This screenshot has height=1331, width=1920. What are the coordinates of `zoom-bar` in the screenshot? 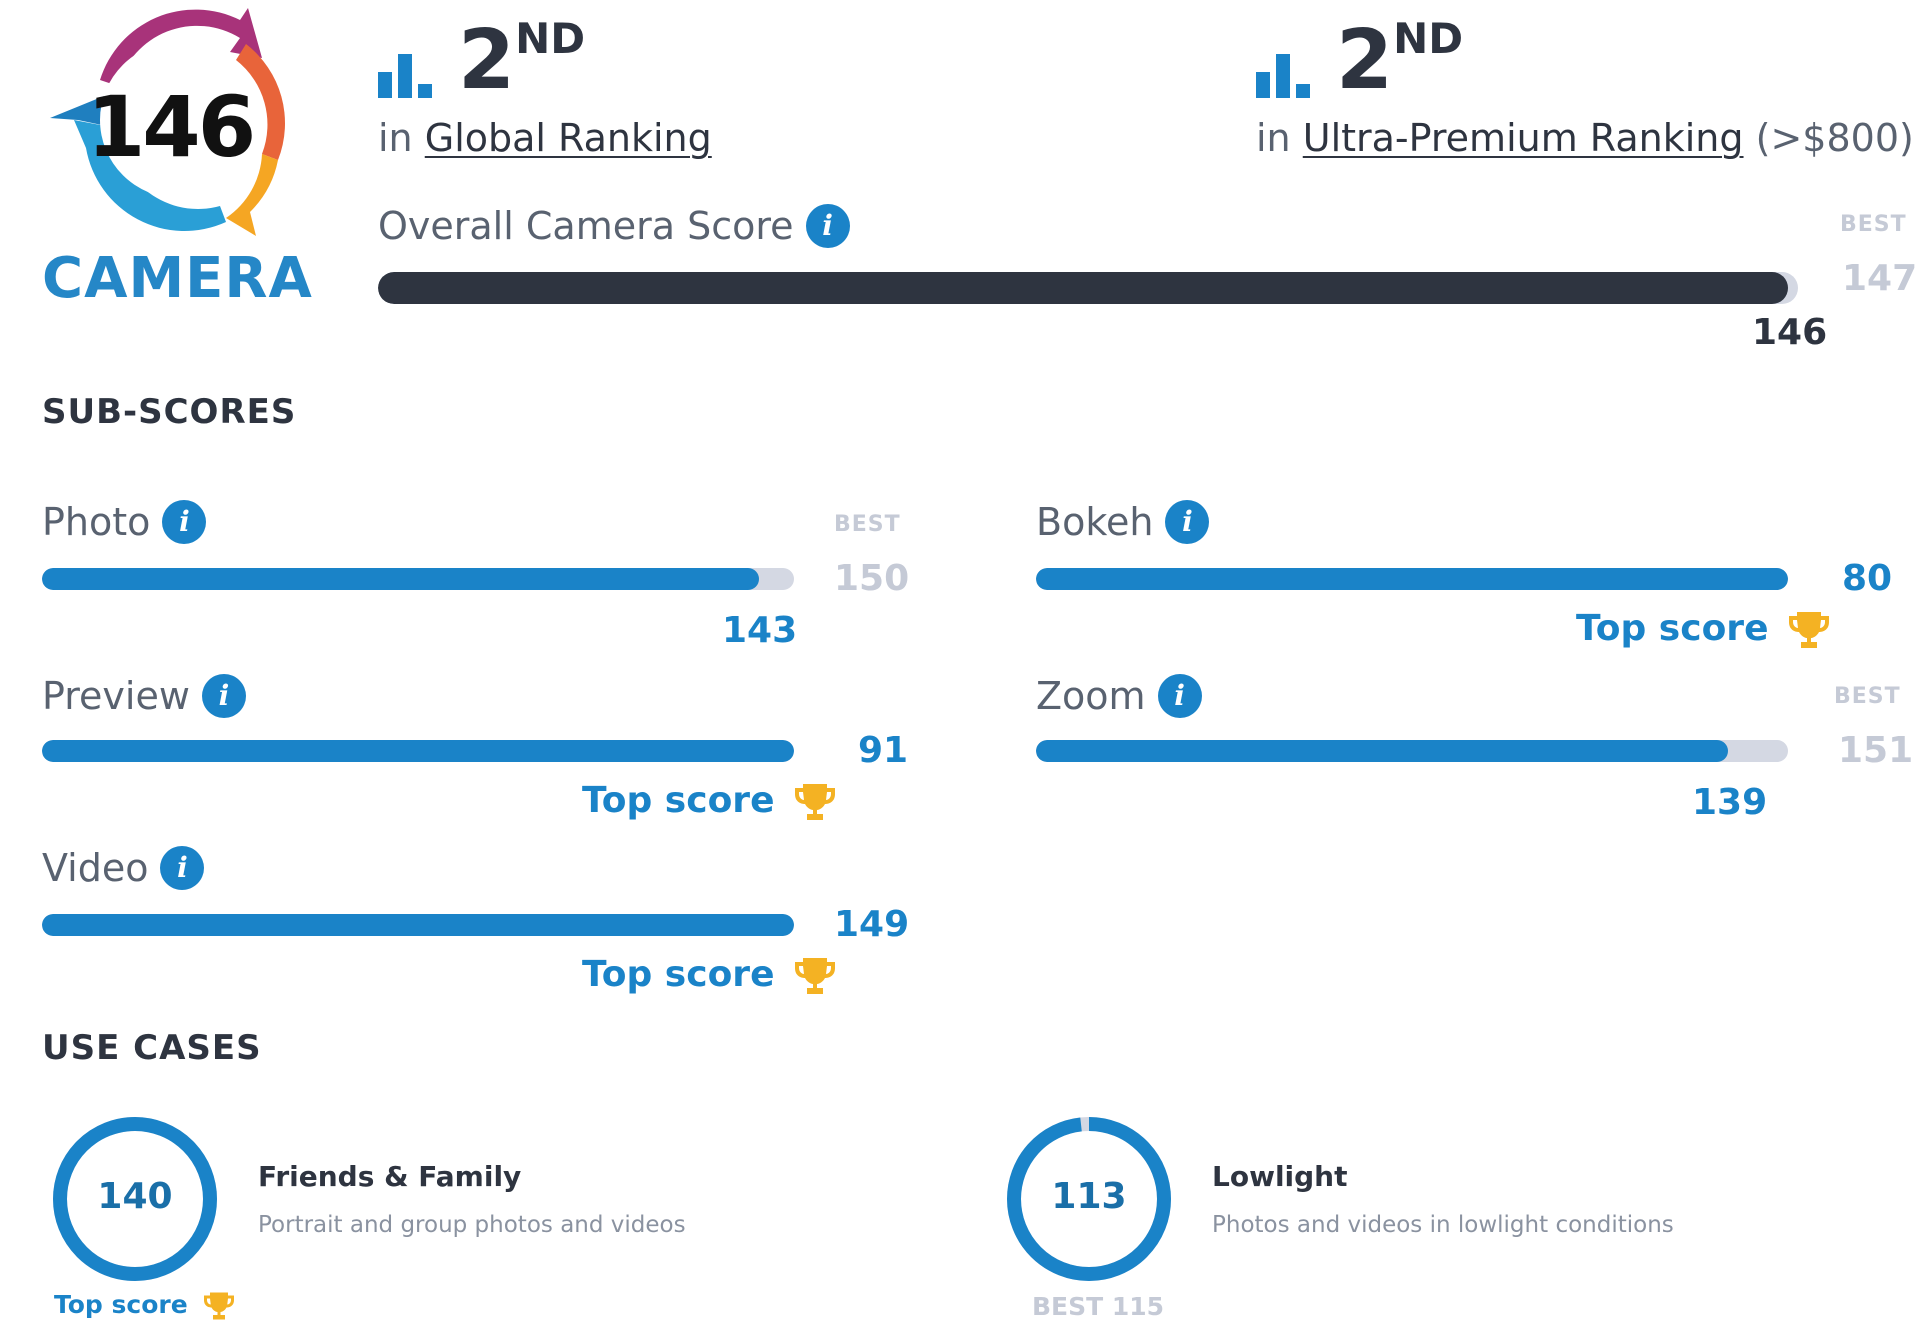 It's located at (1412, 751).